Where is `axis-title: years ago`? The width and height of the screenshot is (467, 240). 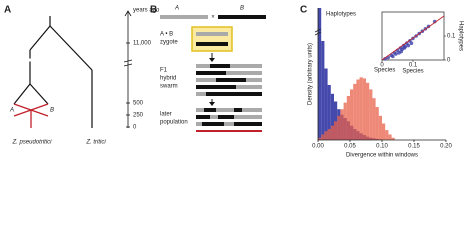
axis-title: years ago is located at coordinates (146, 11).